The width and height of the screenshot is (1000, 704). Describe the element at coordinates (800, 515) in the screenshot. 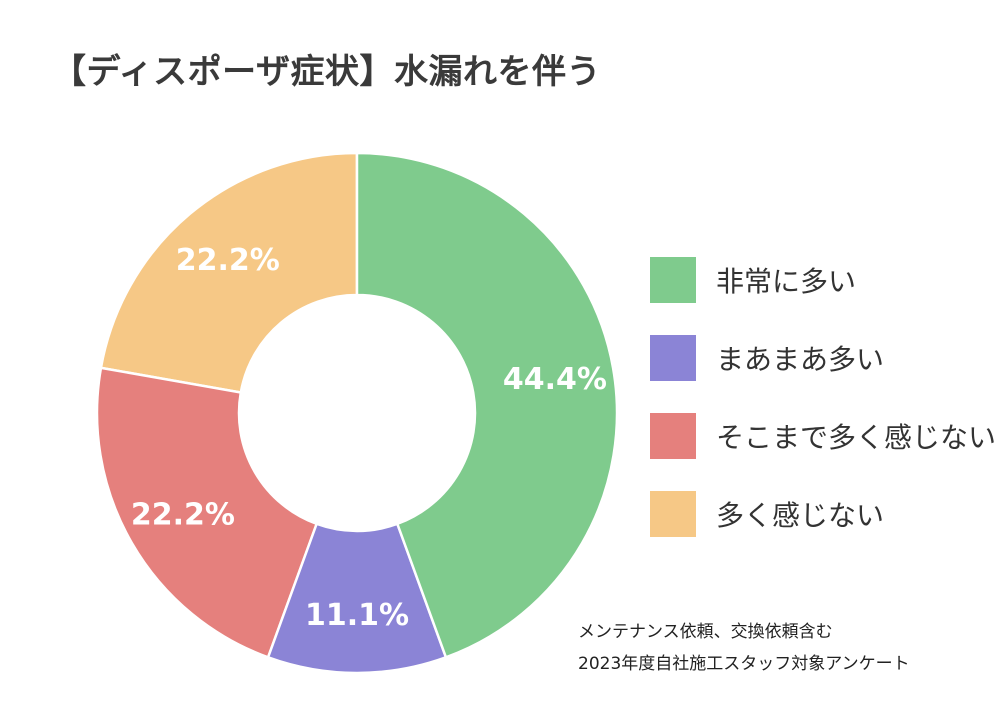

I see `legend-label: 多く感じない` at that location.